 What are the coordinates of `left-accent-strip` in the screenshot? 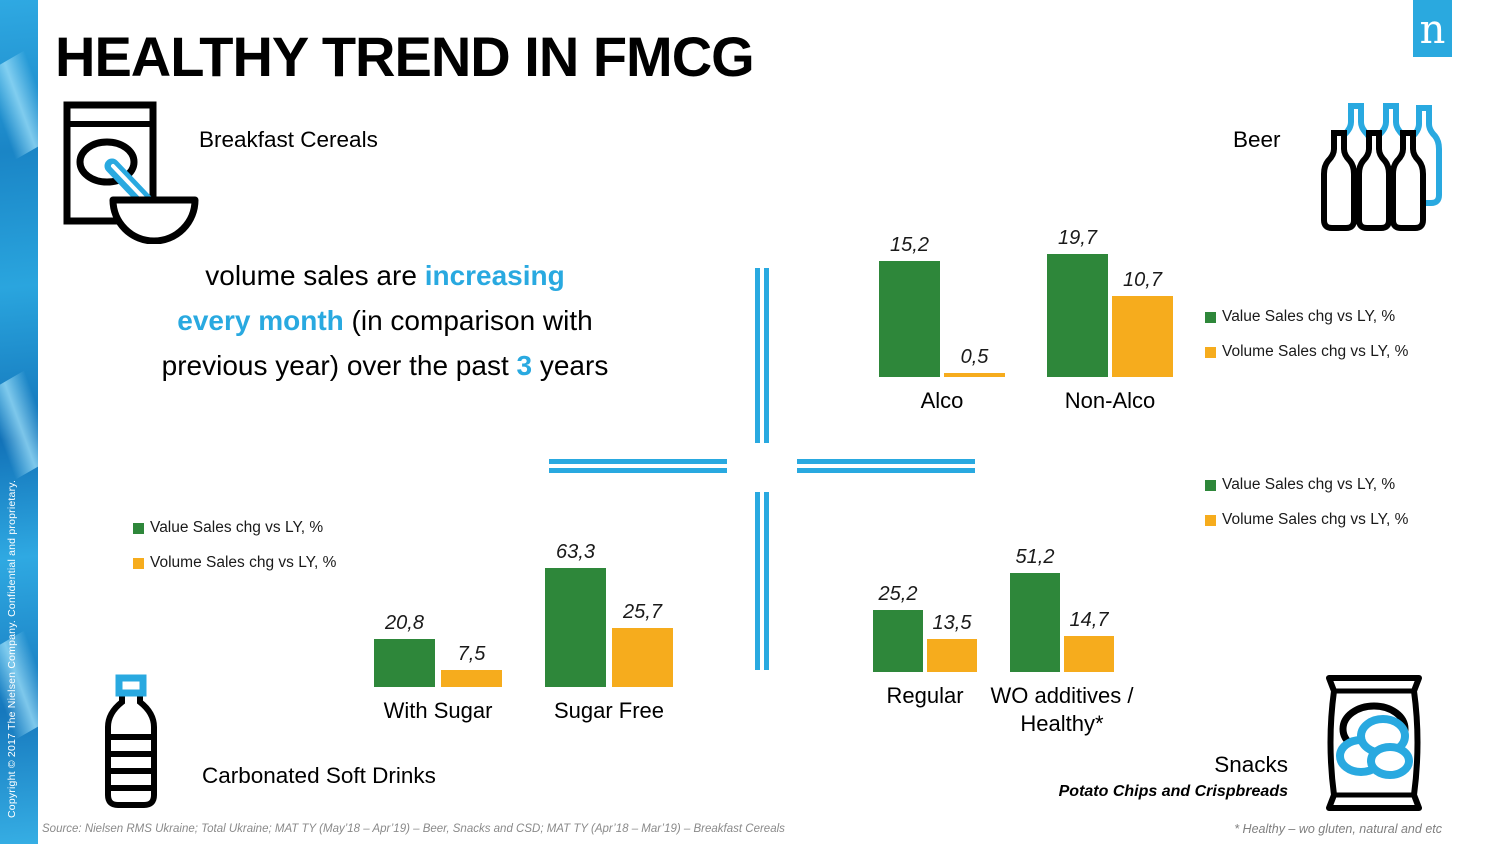 It's located at (19, 422).